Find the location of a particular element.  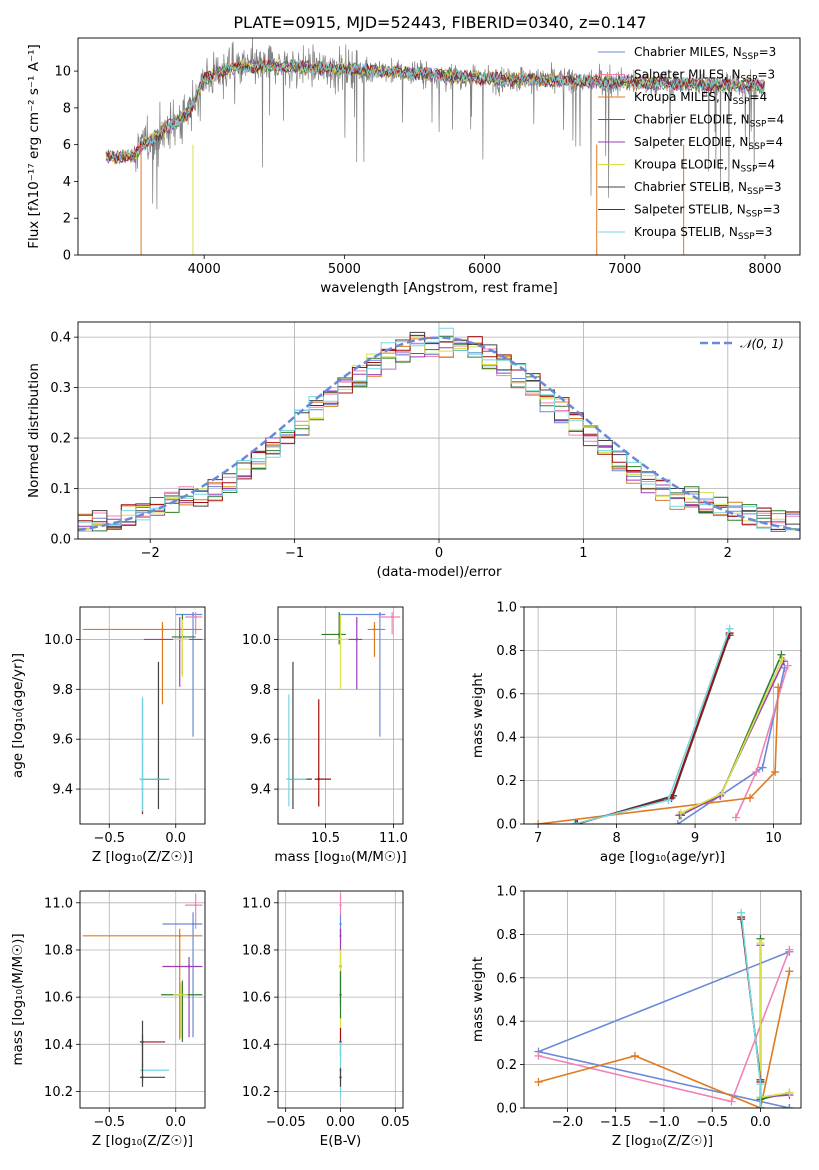

x-tick-label: 6000 is located at coordinates (484, 269).